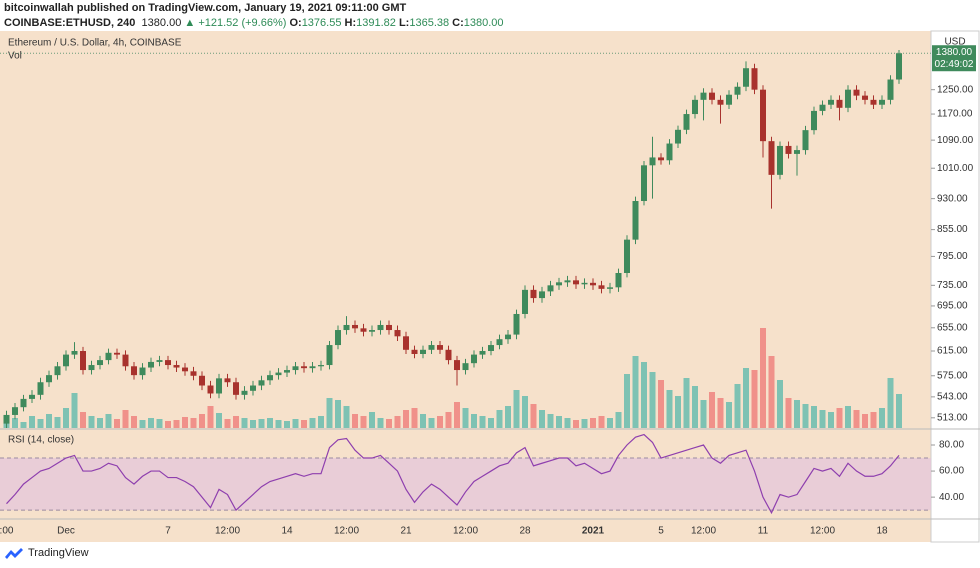 The height and width of the screenshot is (568, 980). Describe the element at coordinates (429, 23) in the screenshot. I see `ohlc-value: 1365.38` at that location.